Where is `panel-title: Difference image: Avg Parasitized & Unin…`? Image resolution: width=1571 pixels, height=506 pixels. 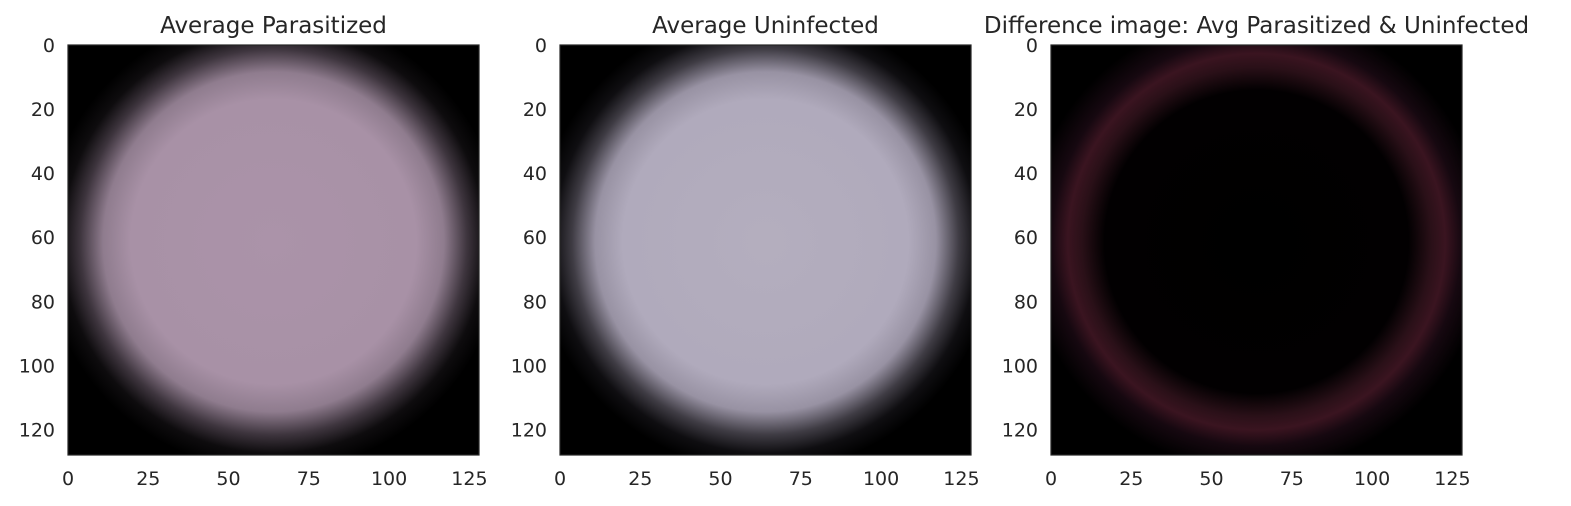
panel-title: Difference image: Avg Parasitized & Unin… is located at coordinates (1256, 26).